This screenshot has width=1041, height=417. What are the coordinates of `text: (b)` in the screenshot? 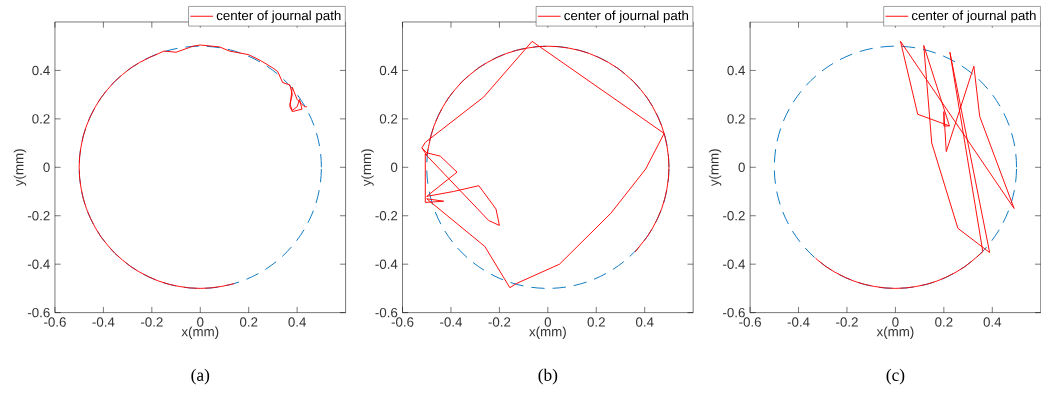 It's located at (548, 376).